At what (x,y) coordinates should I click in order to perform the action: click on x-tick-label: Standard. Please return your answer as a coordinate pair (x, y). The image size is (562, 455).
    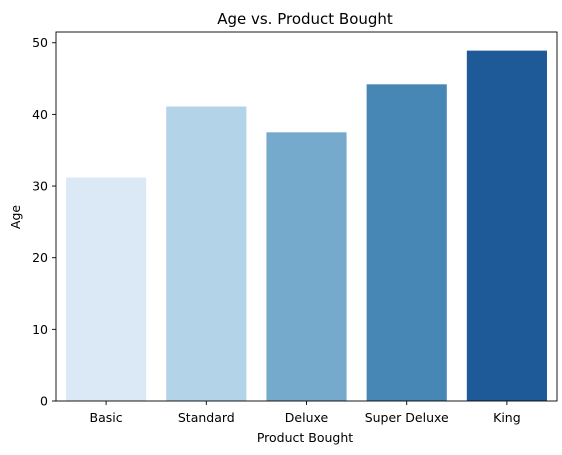
    Looking at the image, I should click on (206, 417).